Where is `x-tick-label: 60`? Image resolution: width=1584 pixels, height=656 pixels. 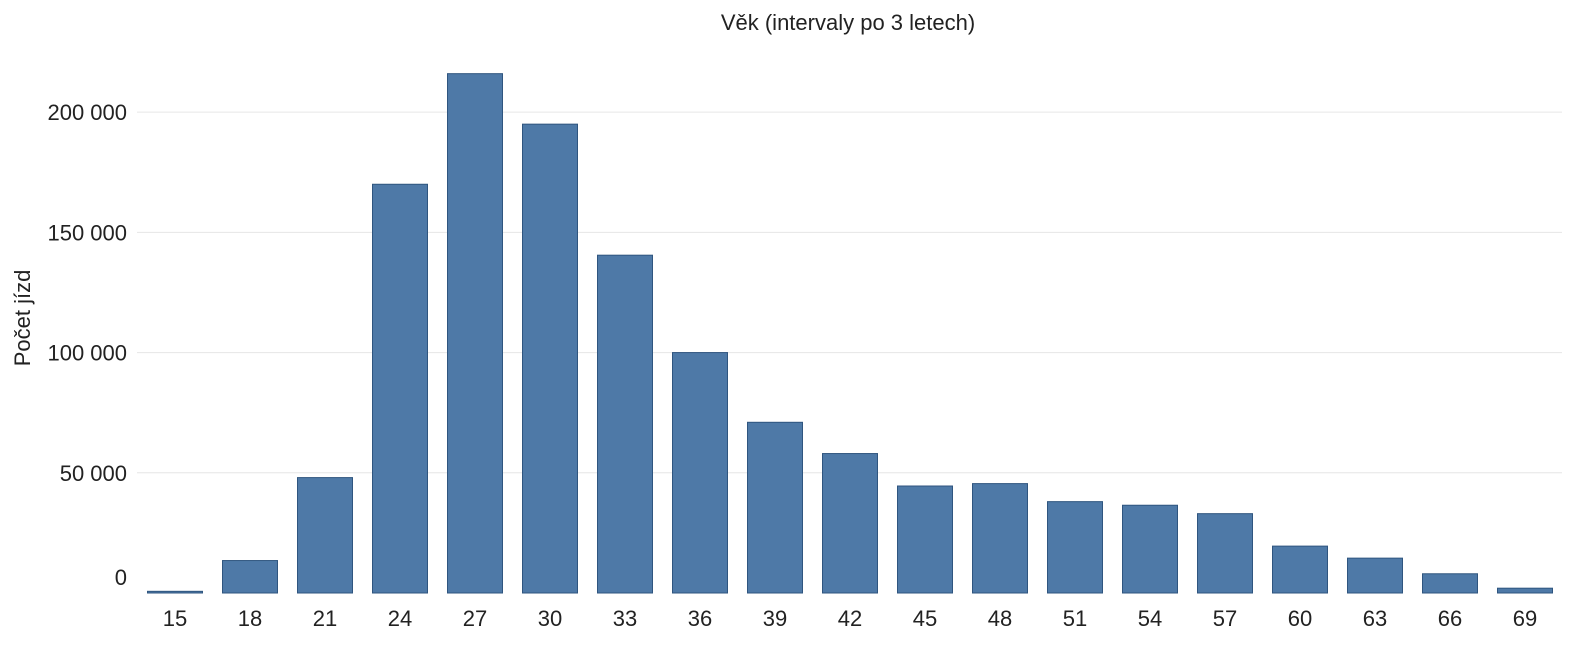 x-tick-label: 60 is located at coordinates (1300, 618).